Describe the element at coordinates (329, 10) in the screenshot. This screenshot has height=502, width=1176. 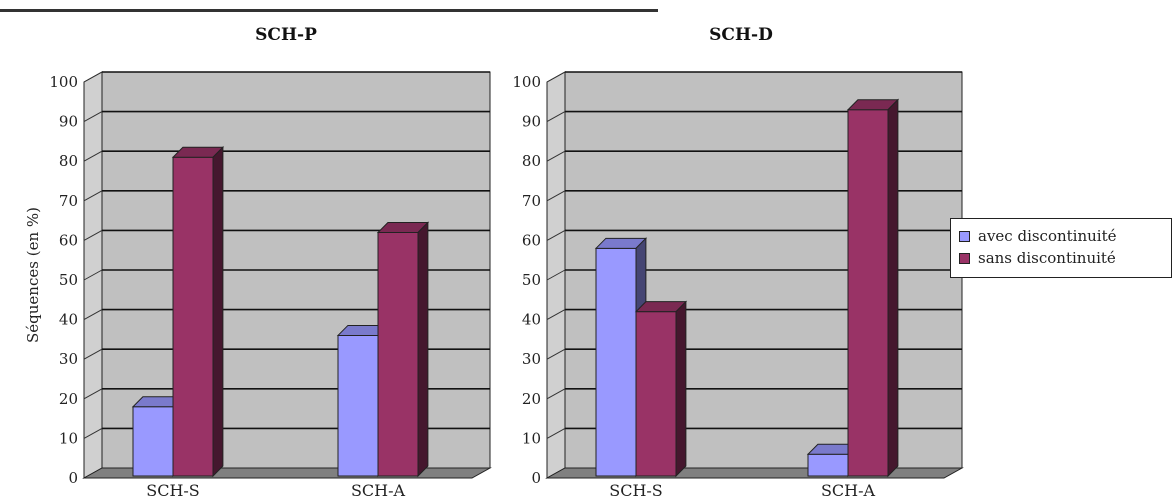
I see `top-rule` at that location.